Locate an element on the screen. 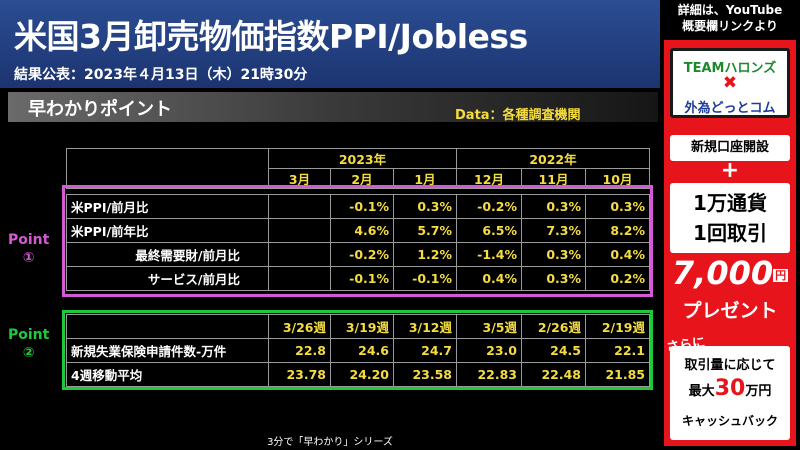 The width and height of the screenshot is (800, 450). table-cell: 0.2% is located at coordinates (617, 278).